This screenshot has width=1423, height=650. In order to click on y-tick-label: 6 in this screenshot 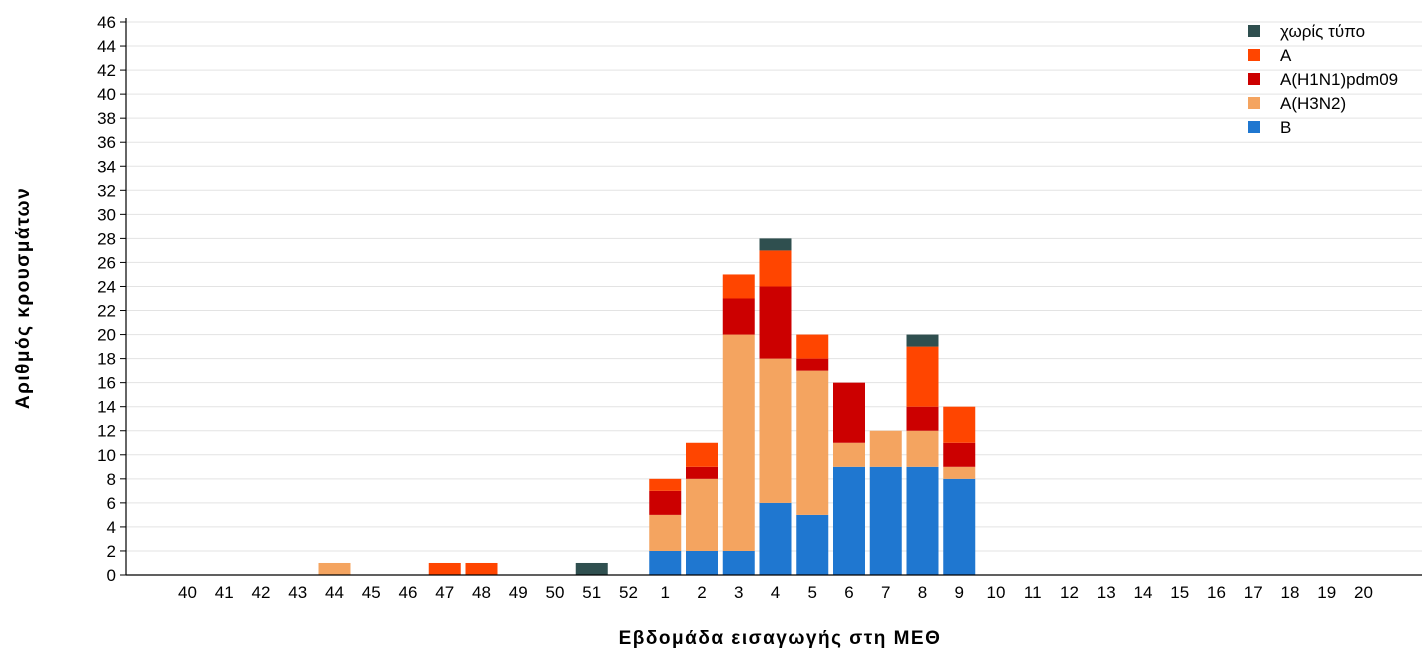, I will do `click(111, 503)`.